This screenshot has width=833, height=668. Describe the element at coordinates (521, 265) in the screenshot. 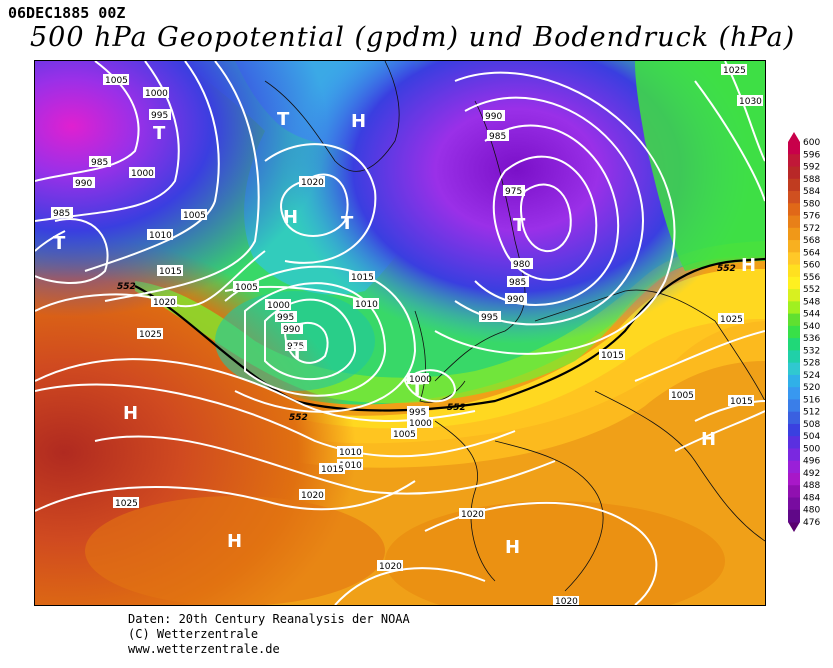

I see `svg-text: 980` at that location.